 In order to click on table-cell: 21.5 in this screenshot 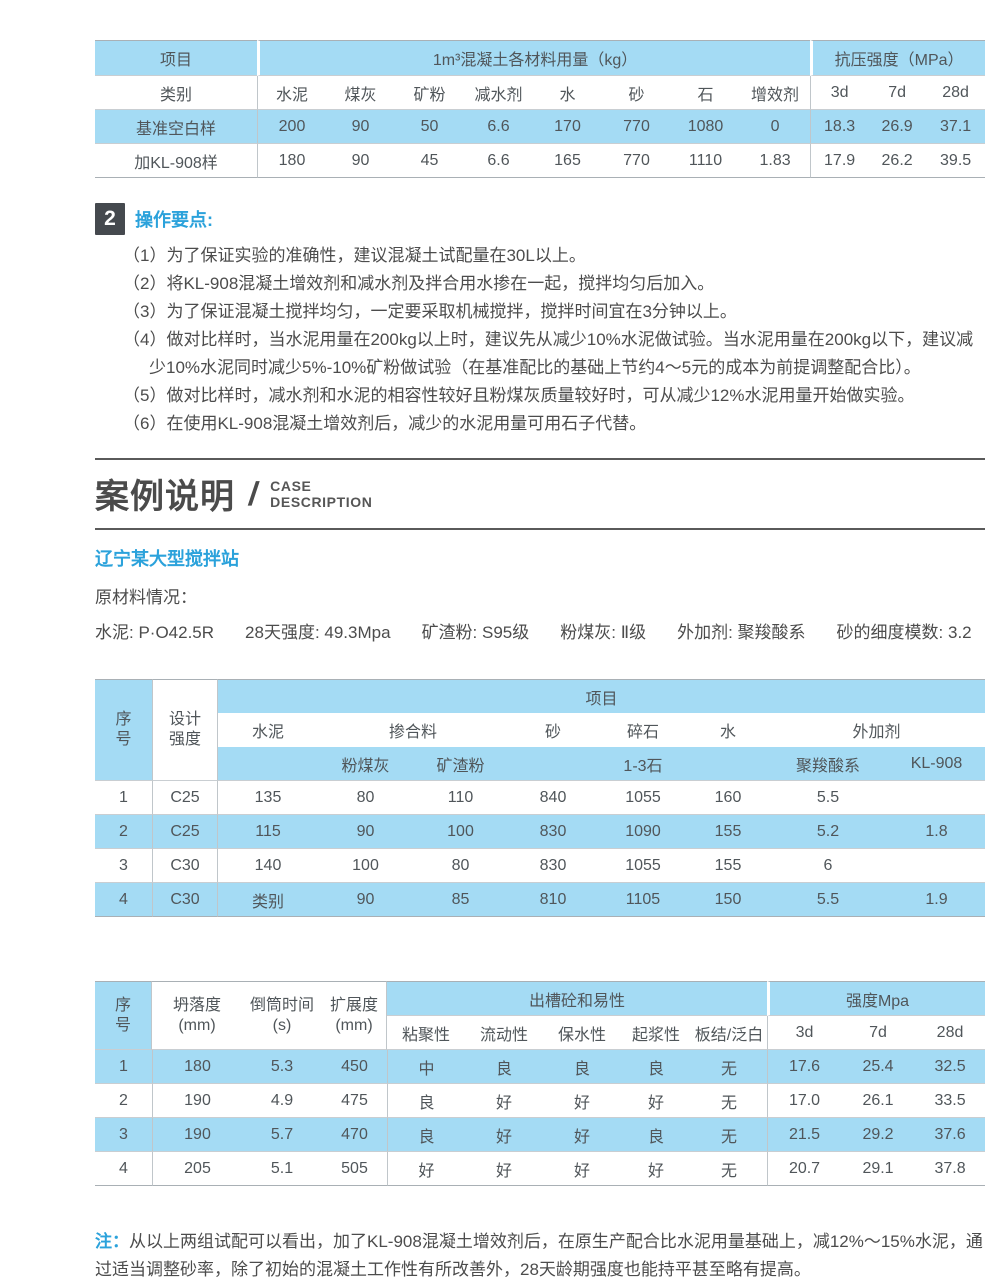, I will do `click(804, 1135)`.